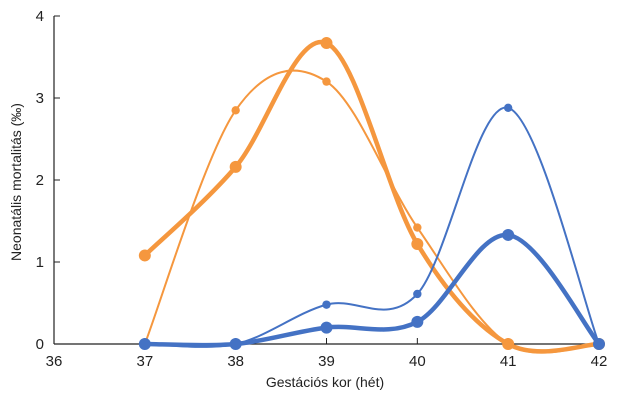 This screenshot has height=396, width=617. What do you see at coordinates (40, 180) in the screenshot?
I see `y-tick-label: 2` at bounding box center [40, 180].